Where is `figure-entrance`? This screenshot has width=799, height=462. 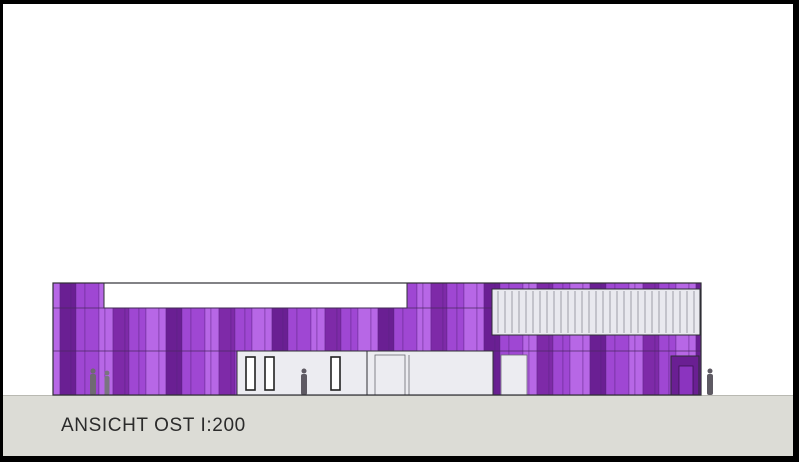 figure-entrance is located at coordinates (304, 381).